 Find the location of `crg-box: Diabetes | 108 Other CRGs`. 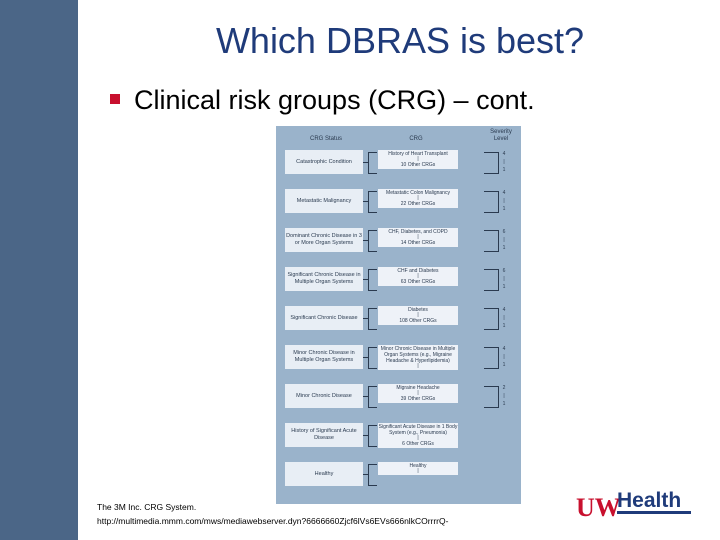

crg-box: Diabetes | 108 Other CRGs is located at coordinates (418, 315).